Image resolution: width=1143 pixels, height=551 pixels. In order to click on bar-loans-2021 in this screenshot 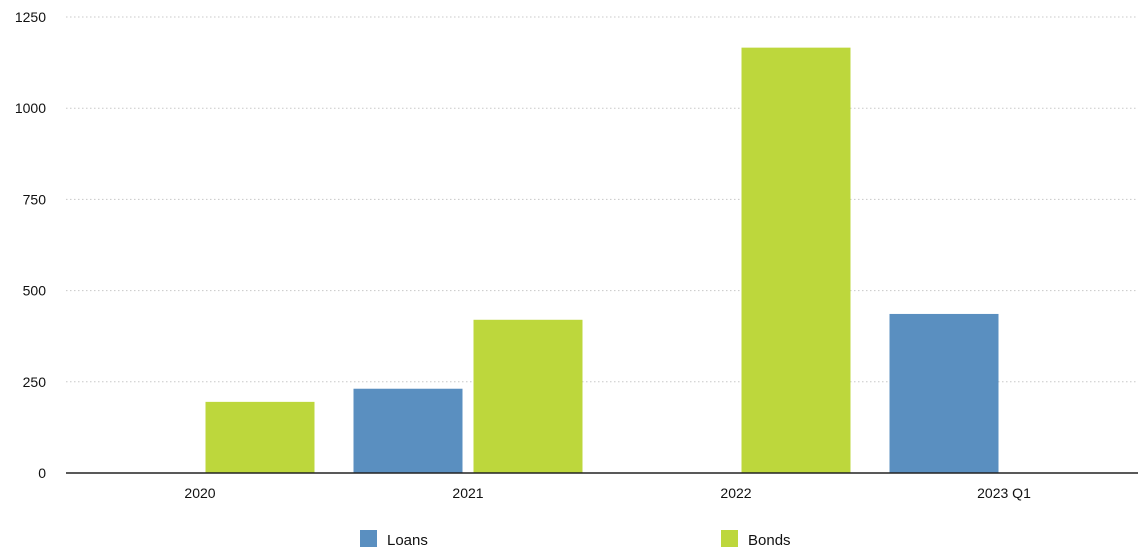, I will do `click(408, 430)`.